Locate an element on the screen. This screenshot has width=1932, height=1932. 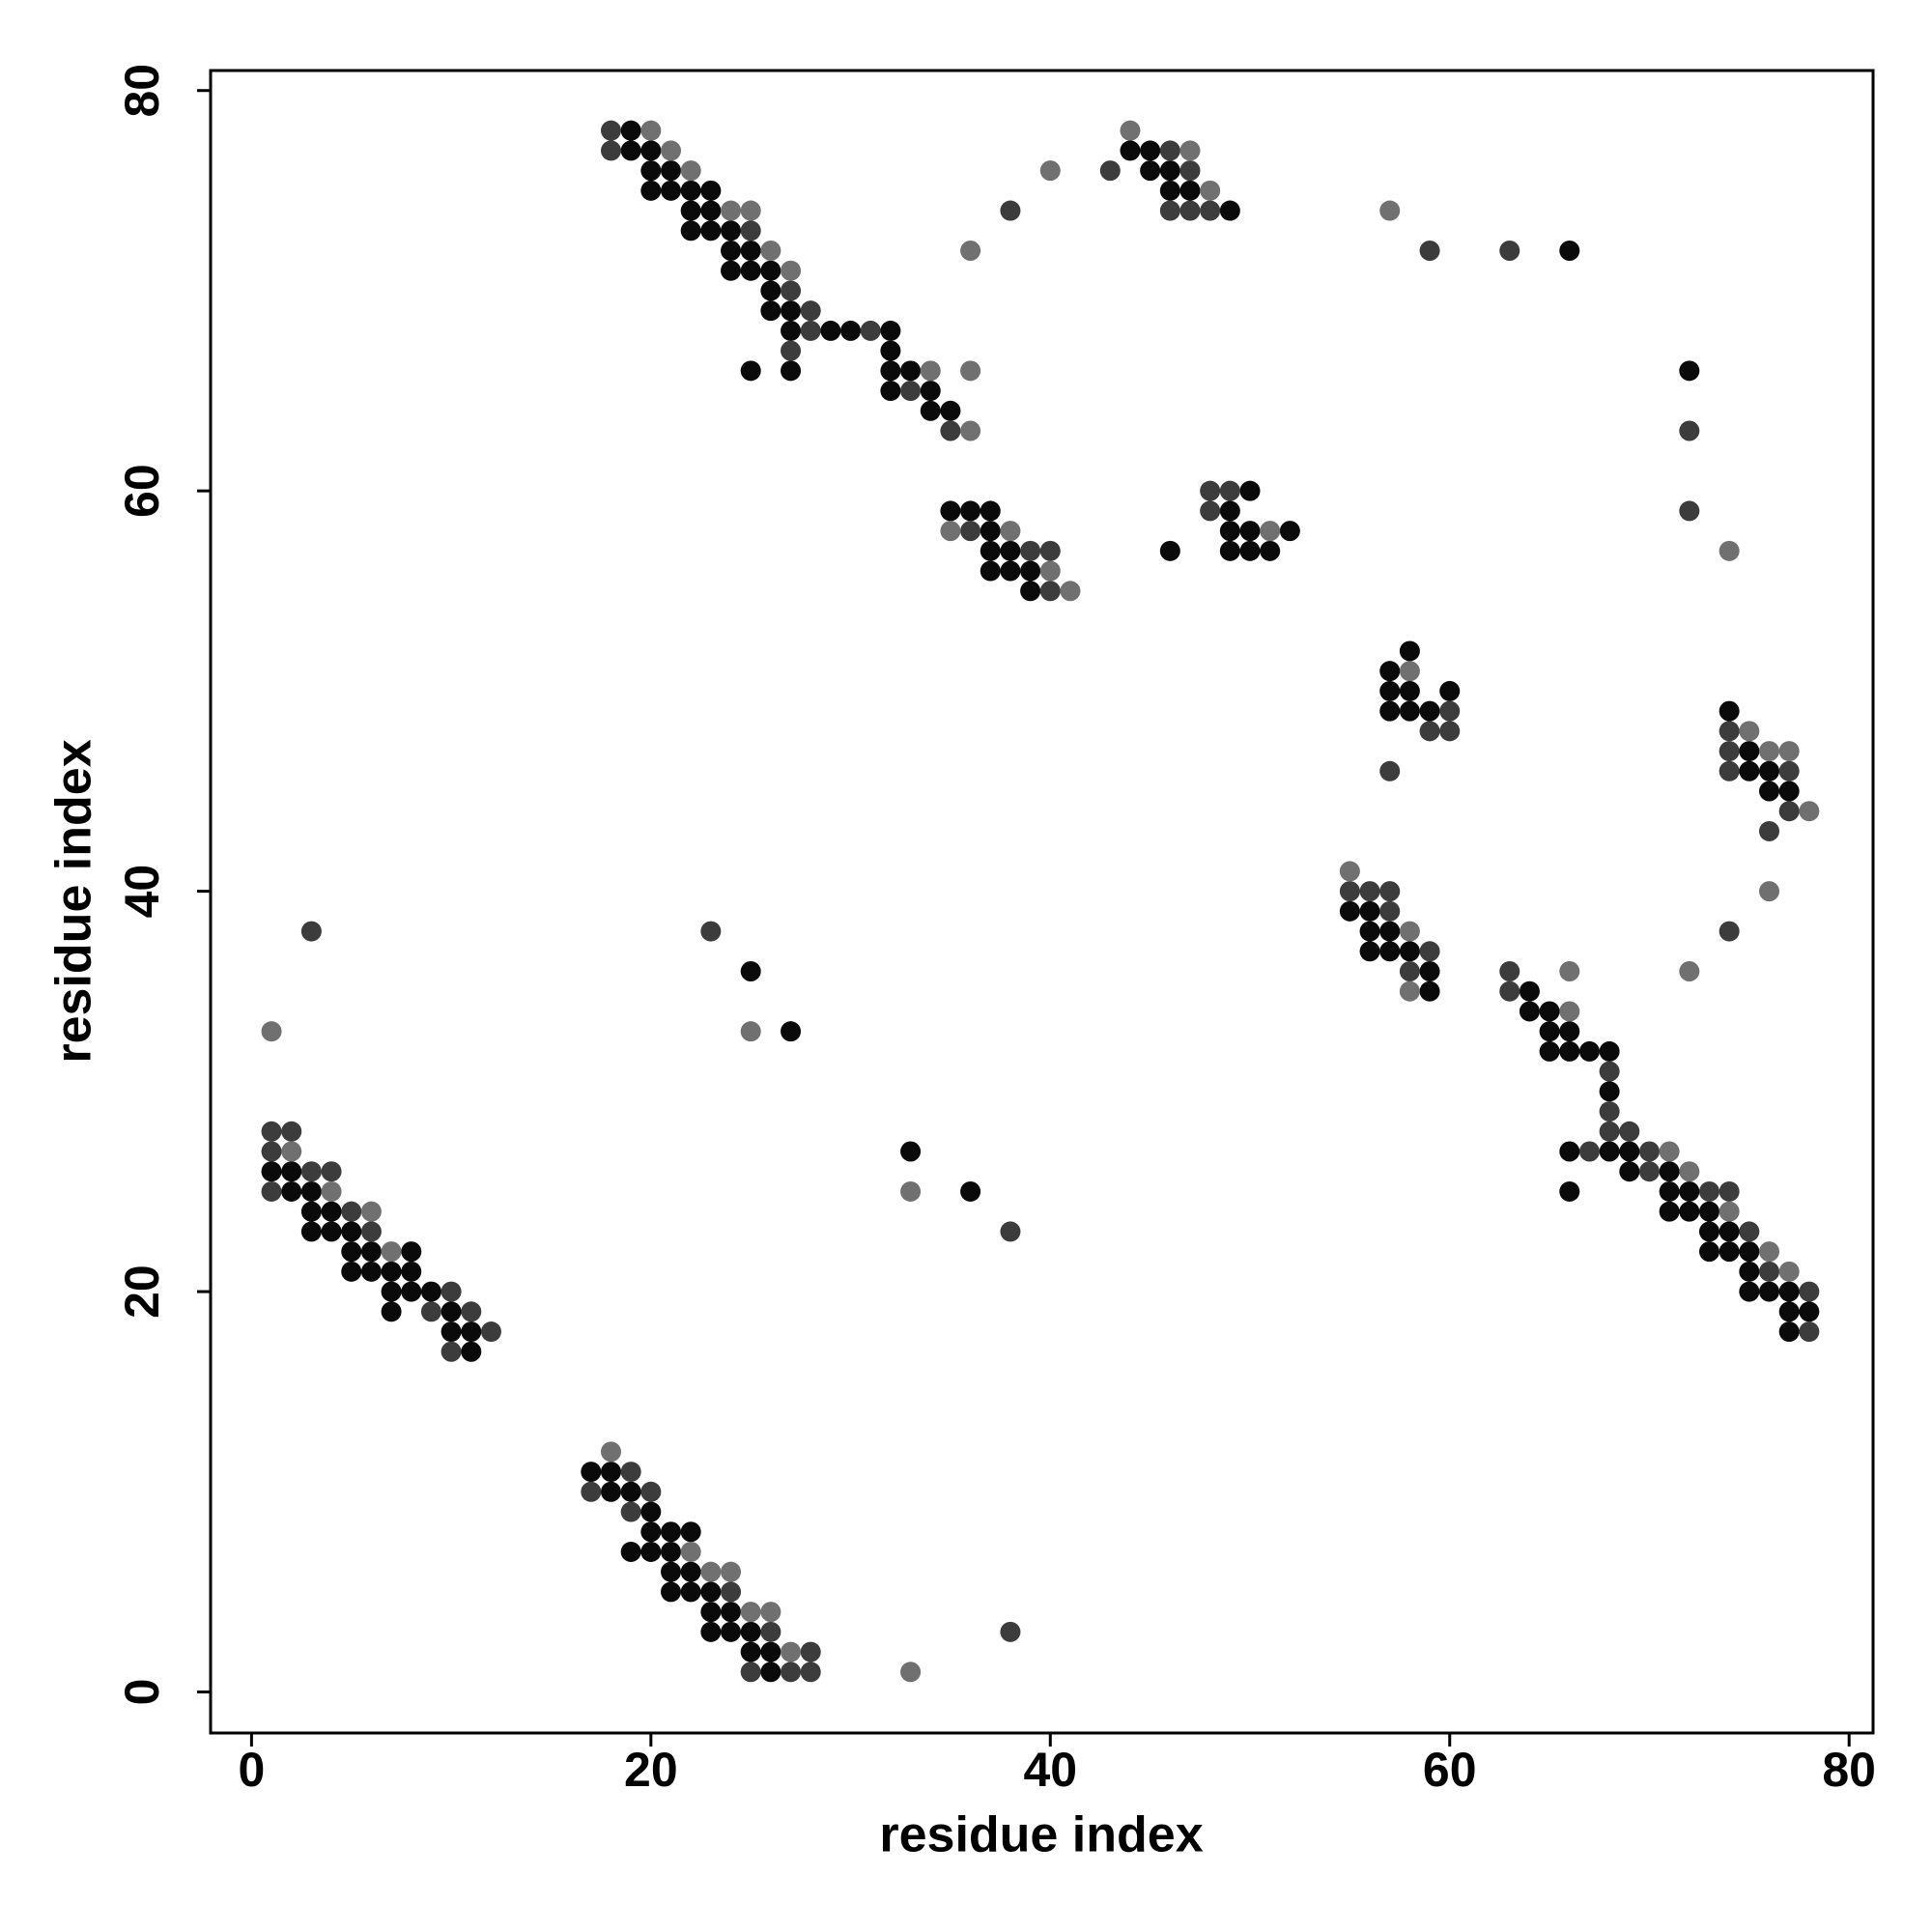
y-axis-title: residue index is located at coordinates (74, 901).